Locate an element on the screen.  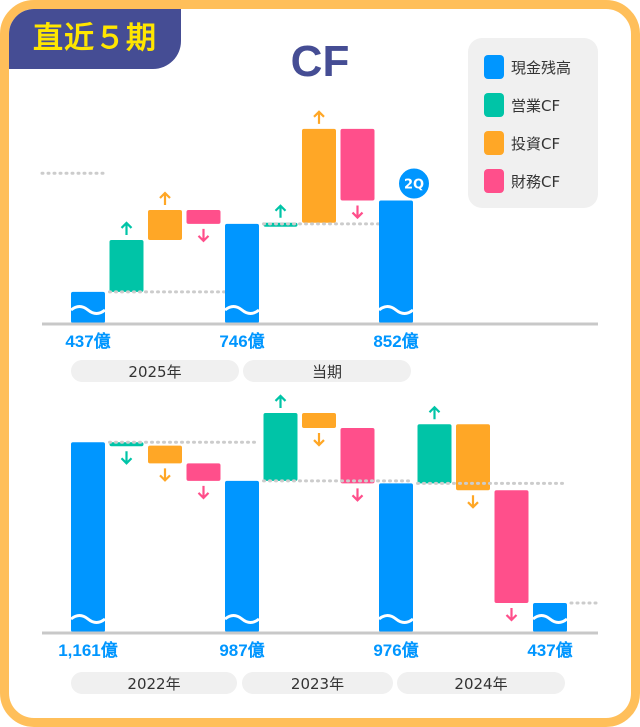
period-label: 2024年 is located at coordinates (480, 684).